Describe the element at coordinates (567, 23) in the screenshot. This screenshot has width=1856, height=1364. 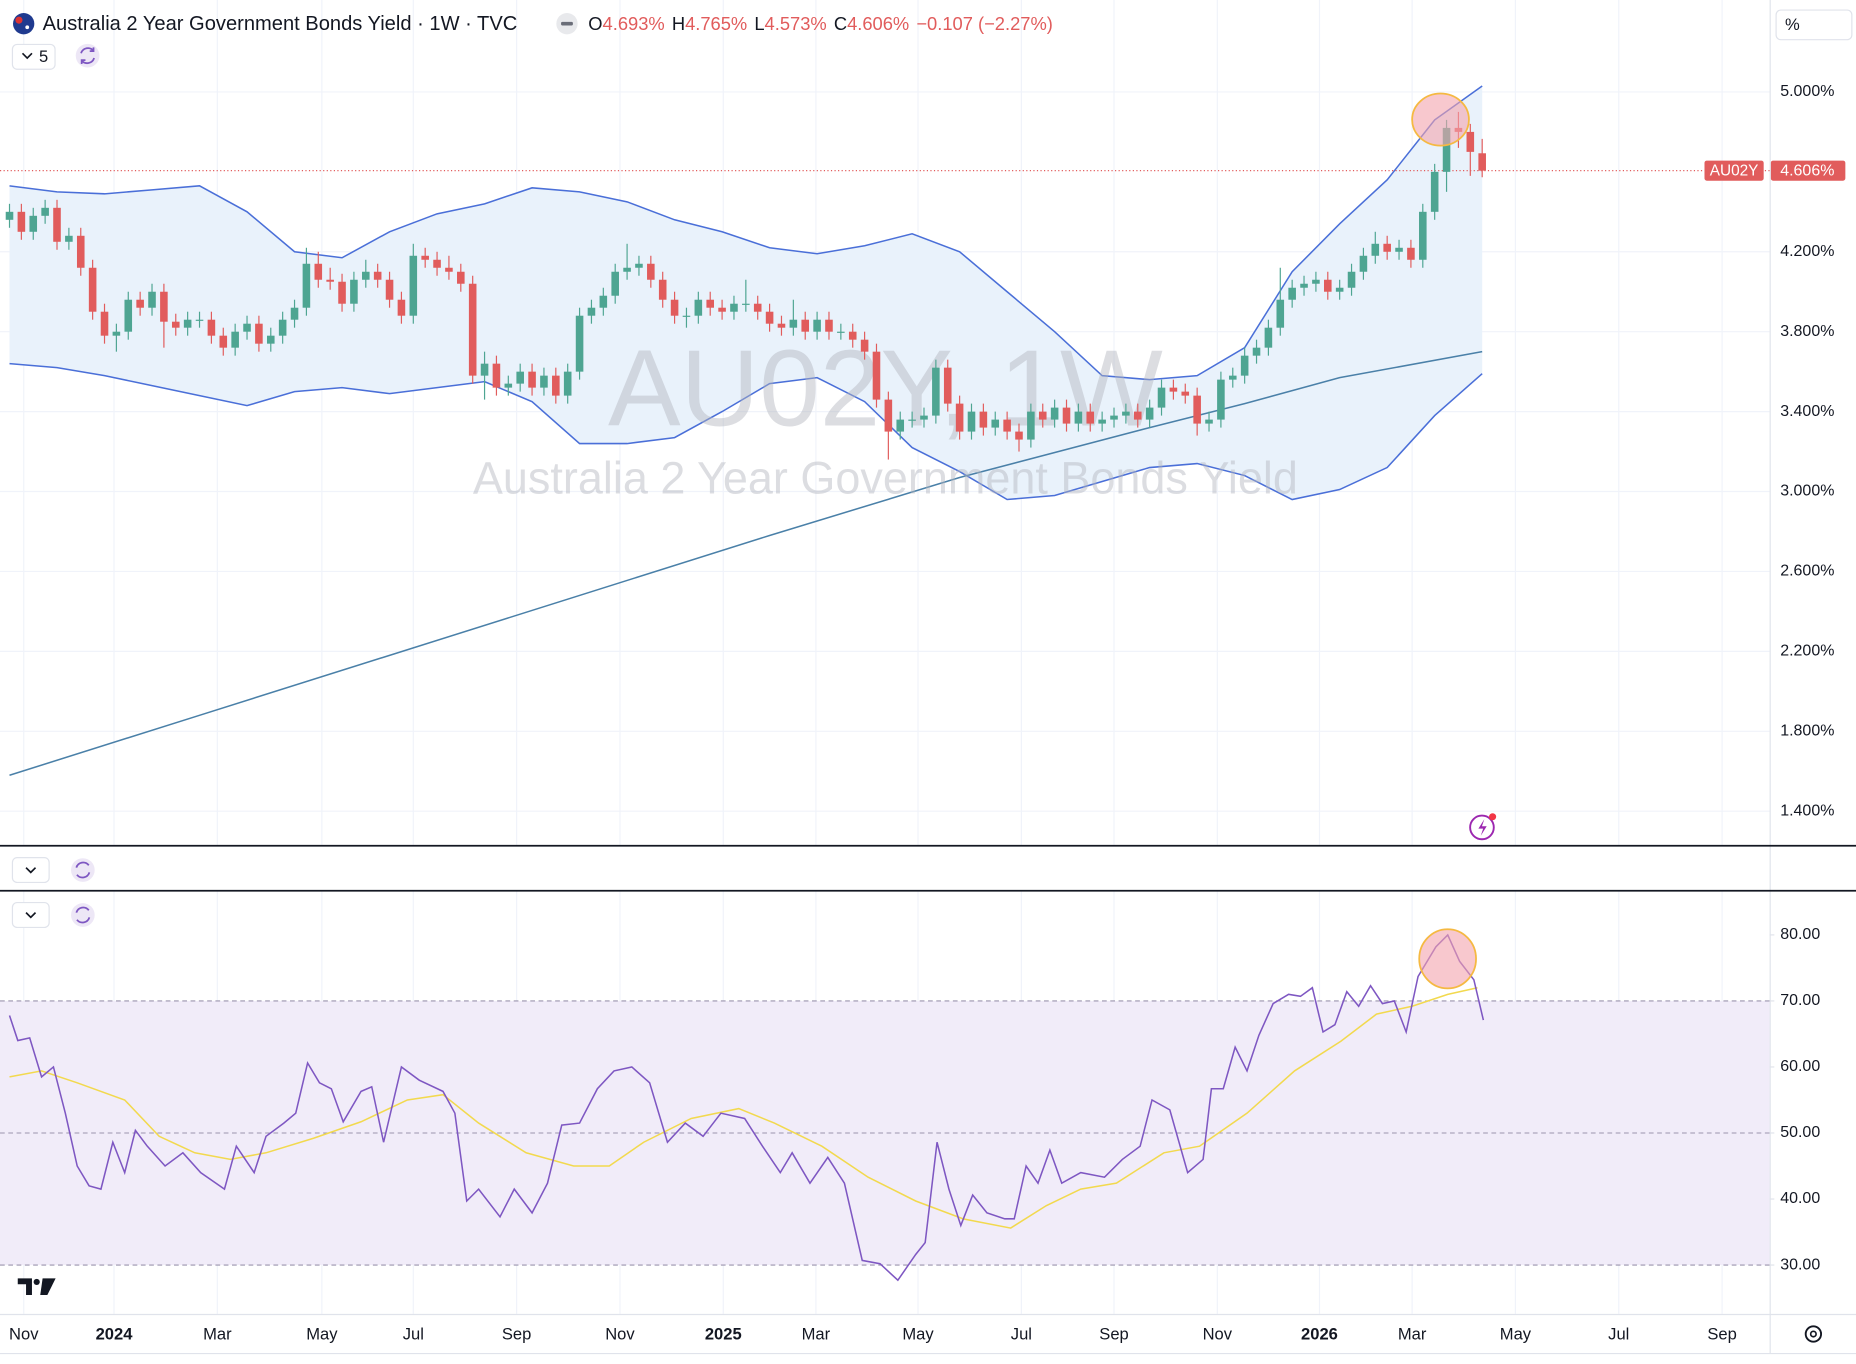
I see `status-icon` at that location.